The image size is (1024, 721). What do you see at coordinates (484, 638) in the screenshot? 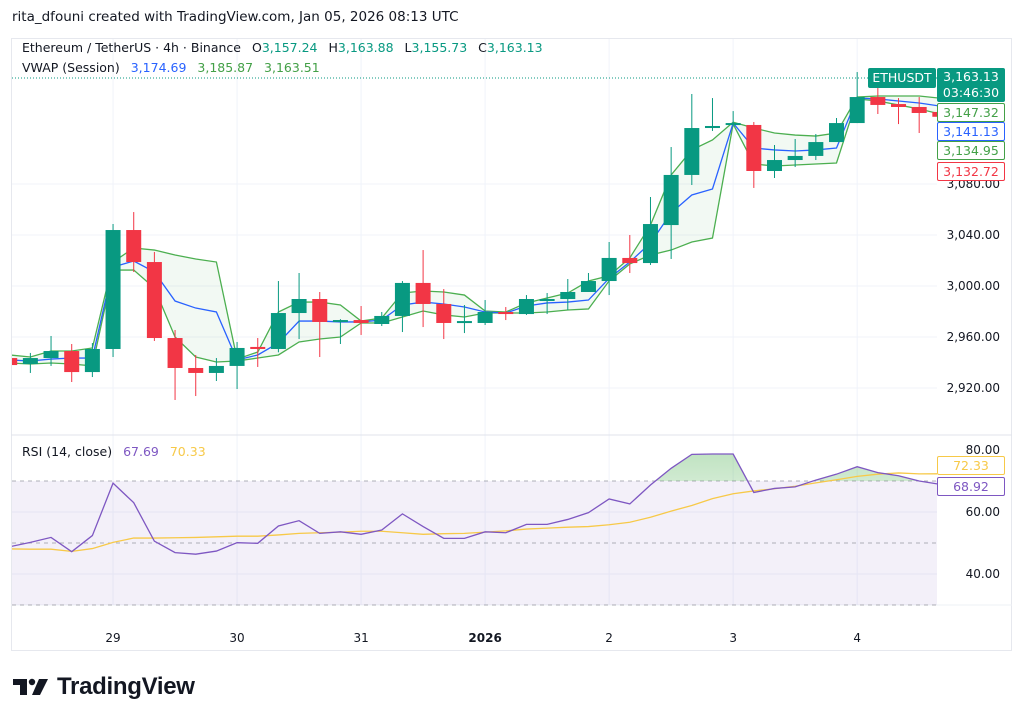
I see `time-axis-label: 2026` at bounding box center [484, 638].